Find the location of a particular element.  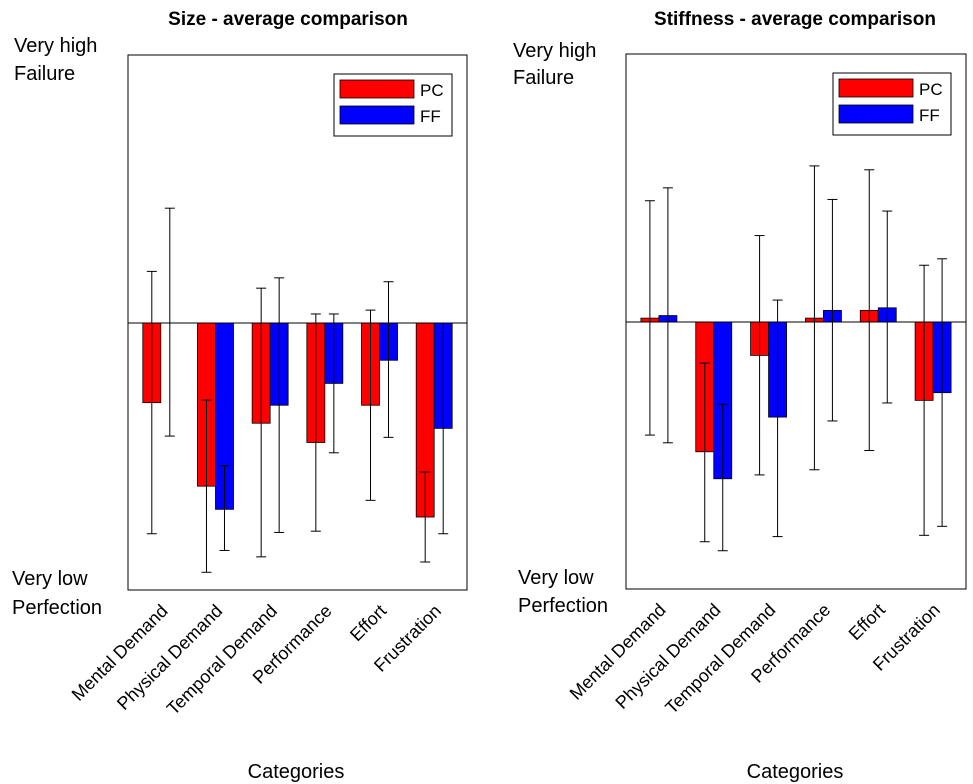

chart-title: Stiffness - average comparison is located at coordinates (795, 19).